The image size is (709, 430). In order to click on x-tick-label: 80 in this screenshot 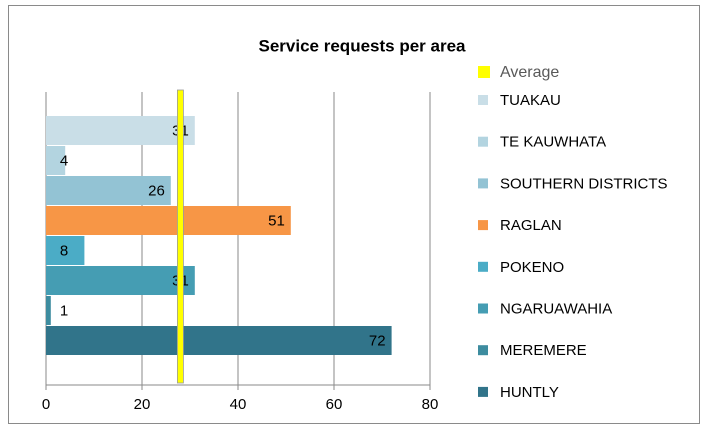, I will do `click(430, 404)`.